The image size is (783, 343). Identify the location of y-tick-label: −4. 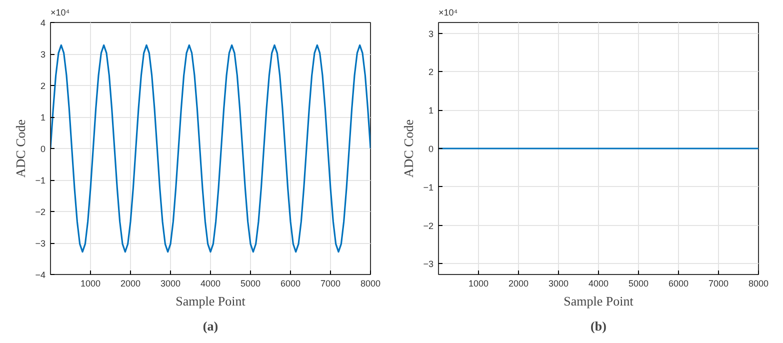
(40, 275).